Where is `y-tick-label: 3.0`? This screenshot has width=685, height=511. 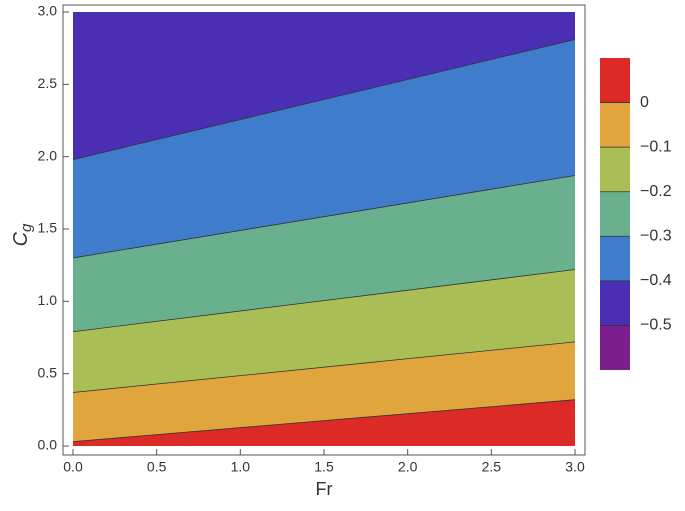
y-tick-label: 3.0 is located at coordinates (48, 11).